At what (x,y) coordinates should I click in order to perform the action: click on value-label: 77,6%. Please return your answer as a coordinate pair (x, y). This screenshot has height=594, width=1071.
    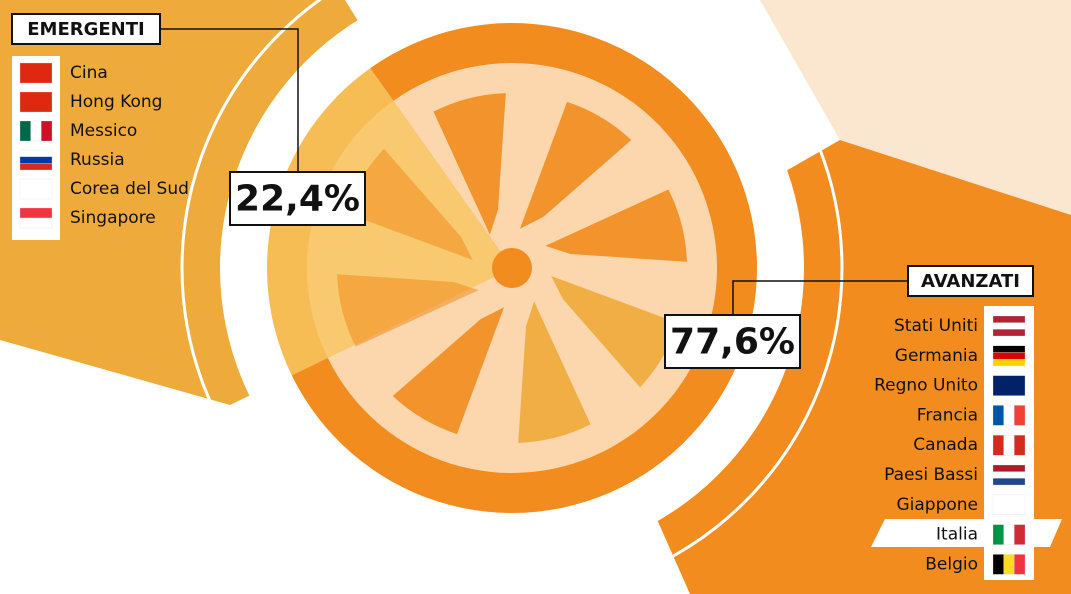
    Looking at the image, I should click on (732, 342).